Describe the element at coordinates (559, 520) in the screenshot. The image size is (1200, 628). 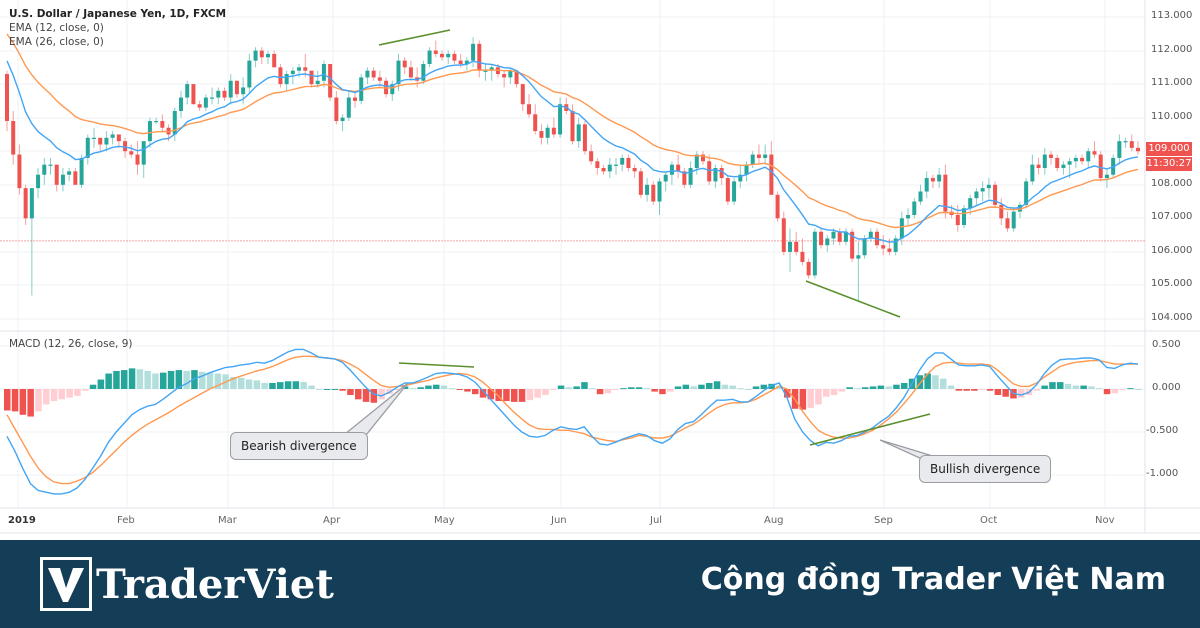
I see `time-tick-label: Jun` at that location.